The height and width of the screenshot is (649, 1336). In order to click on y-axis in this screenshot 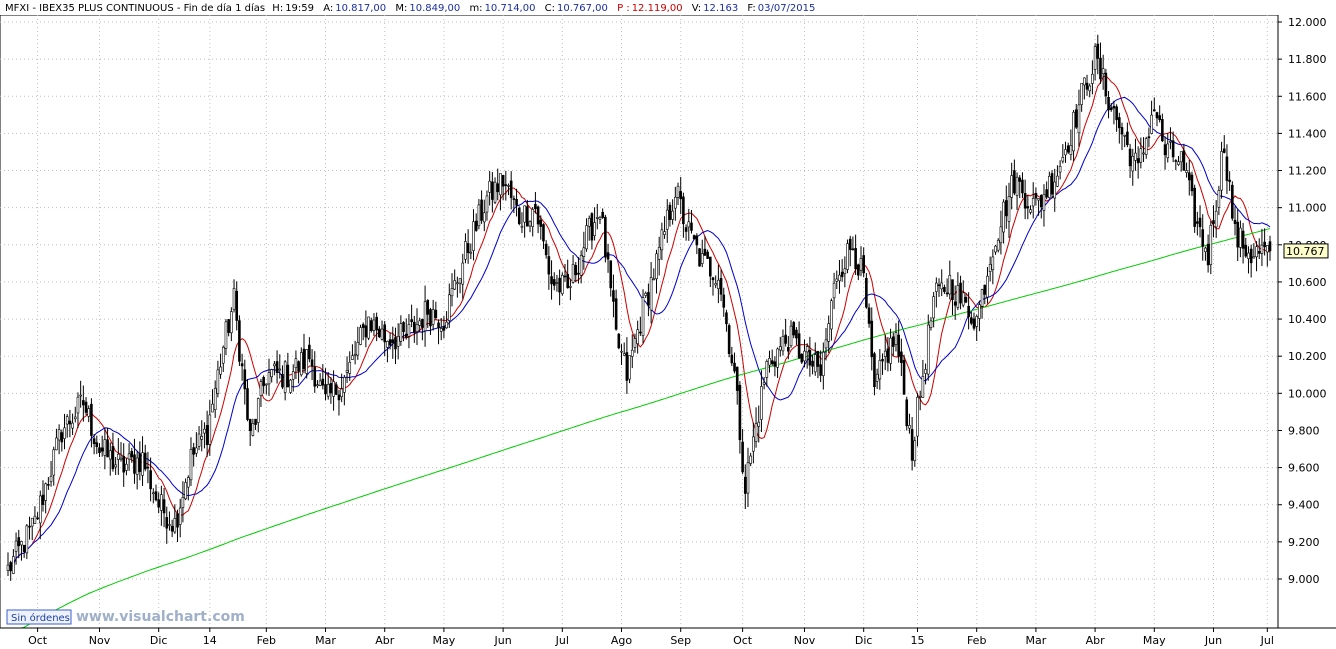, I will do `click(1307, 321)`.